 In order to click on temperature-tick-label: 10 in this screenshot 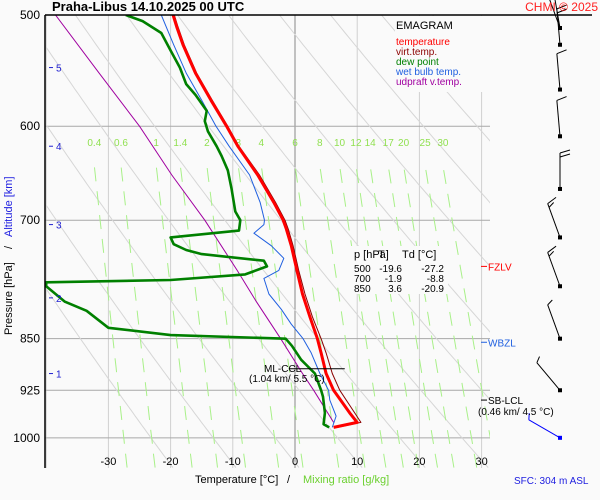, I will do `click(357, 462)`.